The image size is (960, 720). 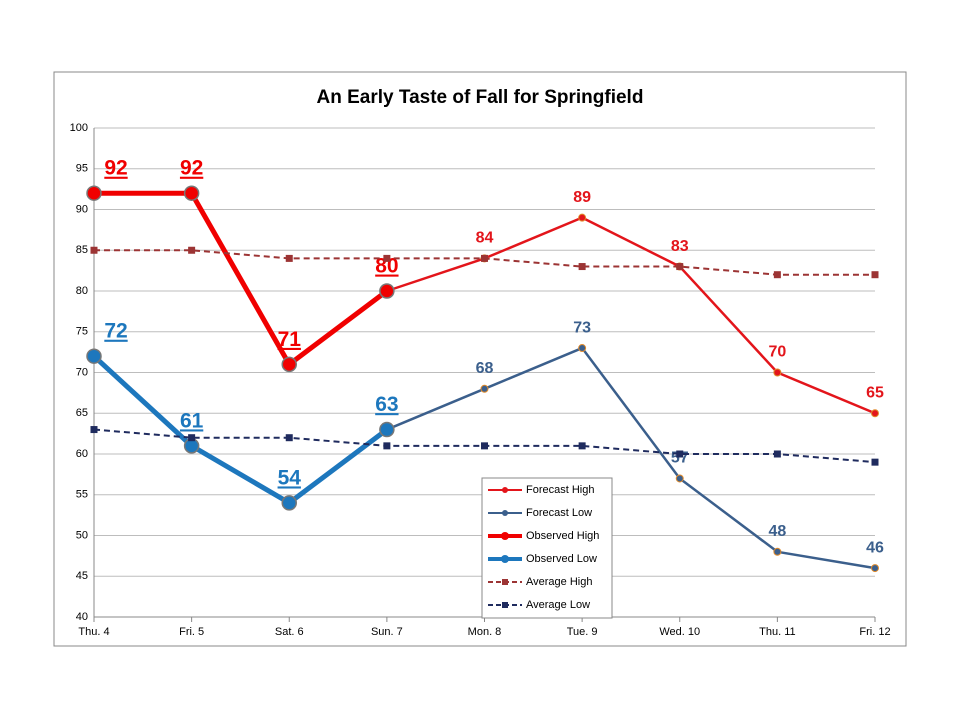 What do you see at coordinates (485, 368) in the screenshot?
I see `data-label: 68` at bounding box center [485, 368].